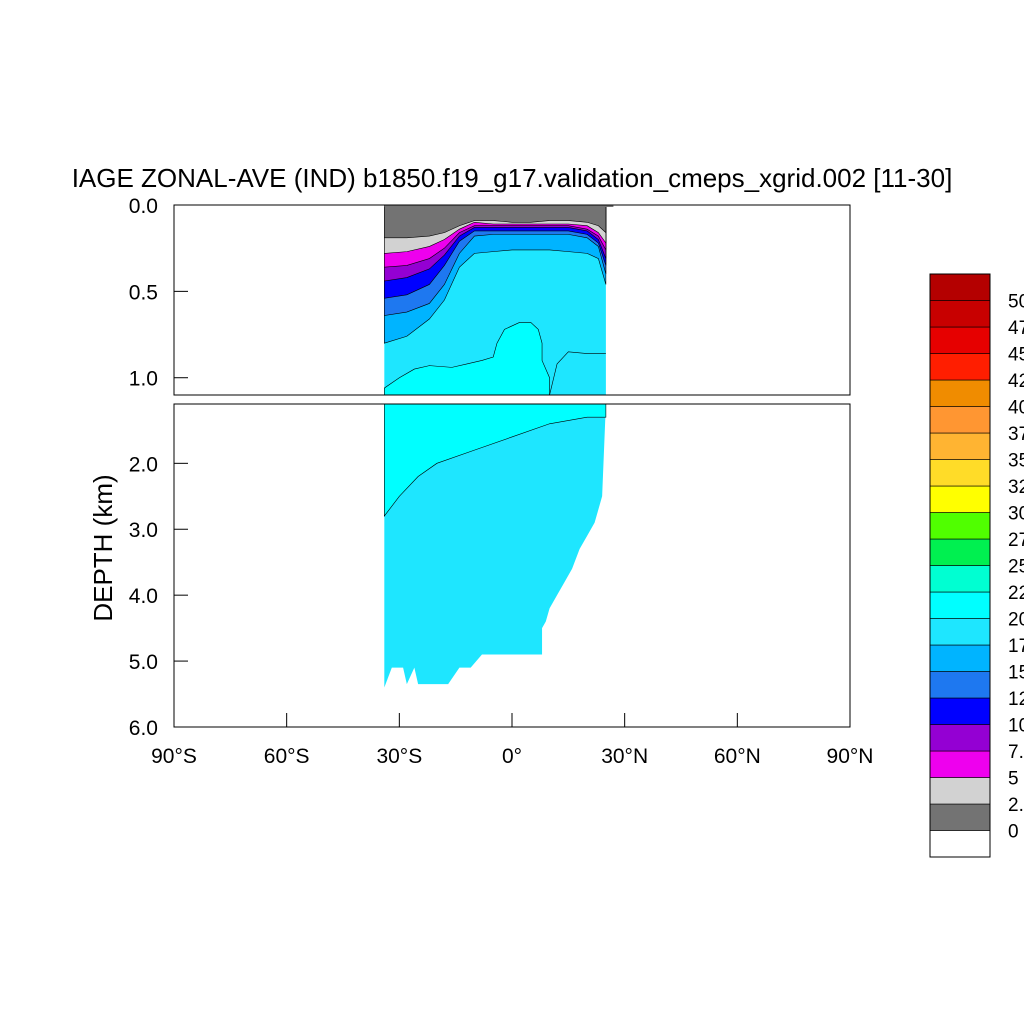 This screenshot has height=1024, width=1024. What do you see at coordinates (1016, 328) in the screenshot?
I see `colorbar-label-19: 47` at bounding box center [1016, 328].